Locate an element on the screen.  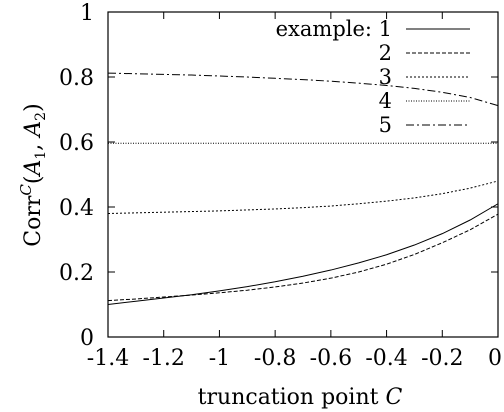
x-tick-label: -1.2 is located at coordinates (164, 358).